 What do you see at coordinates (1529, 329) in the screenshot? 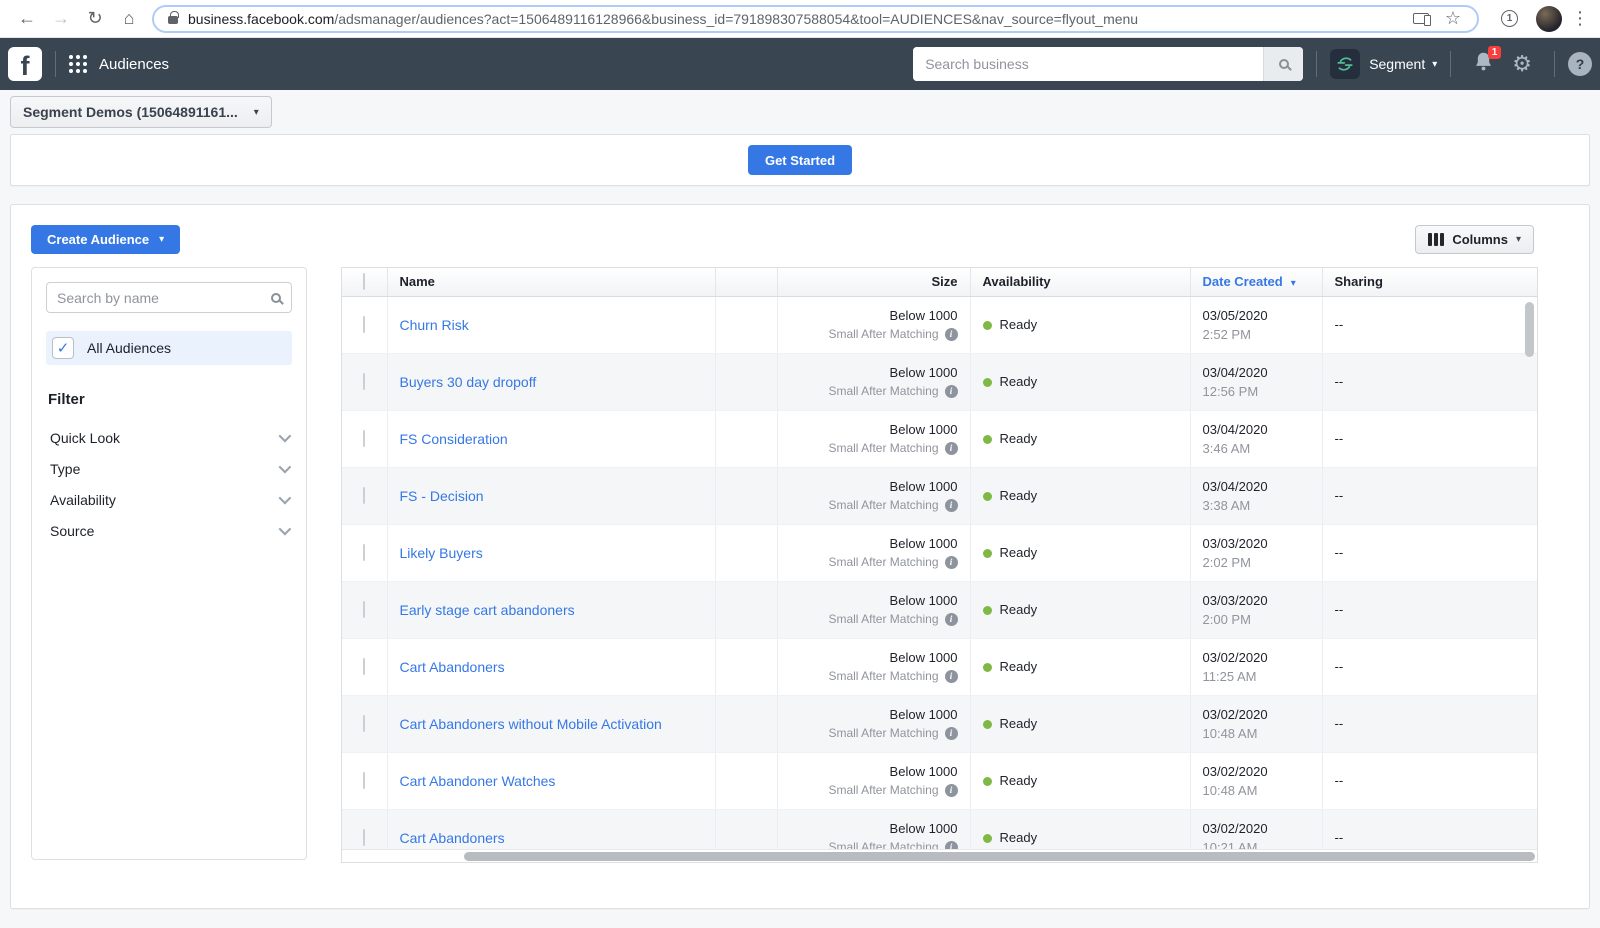
I see `vertical-scrollbar-thumb` at bounding box center [1529, 329].